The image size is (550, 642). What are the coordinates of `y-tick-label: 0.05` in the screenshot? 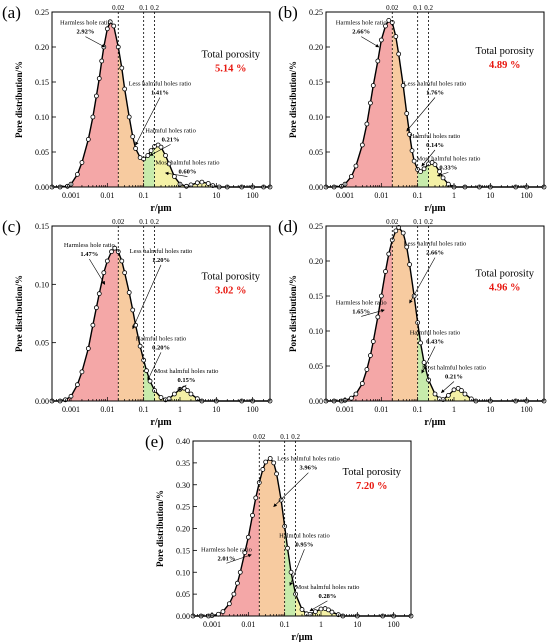 It's located at (42, 152).